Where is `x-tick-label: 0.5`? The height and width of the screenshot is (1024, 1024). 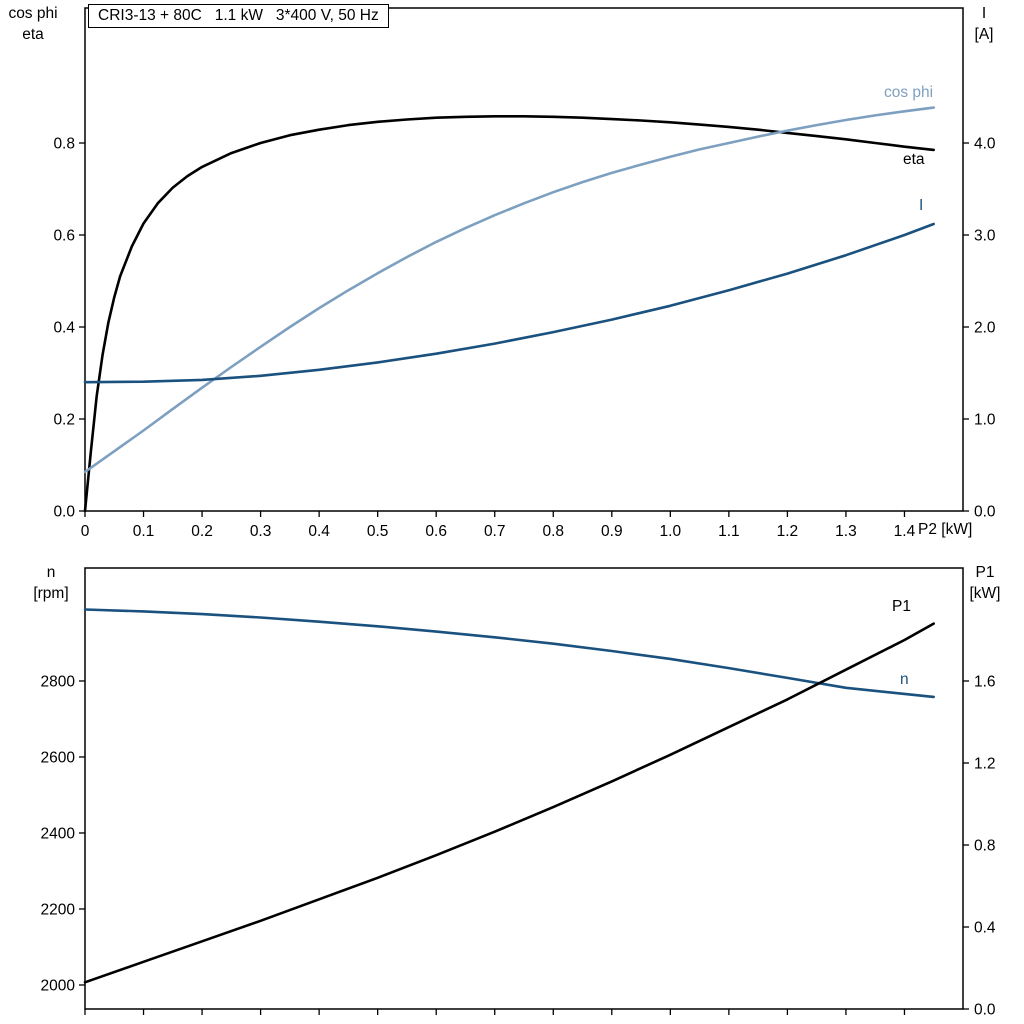 x-tick-label: 0.5 is located at coordinates (378, 531).